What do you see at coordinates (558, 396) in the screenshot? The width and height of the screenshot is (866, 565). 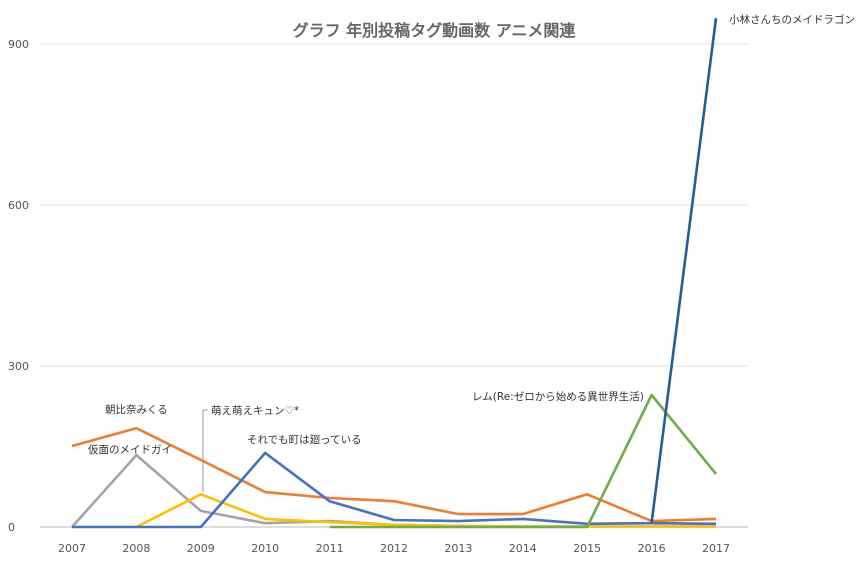 I see `series-label: レム(Re:ゼロから始める異世界生活)` at bounding box center [558, 396].